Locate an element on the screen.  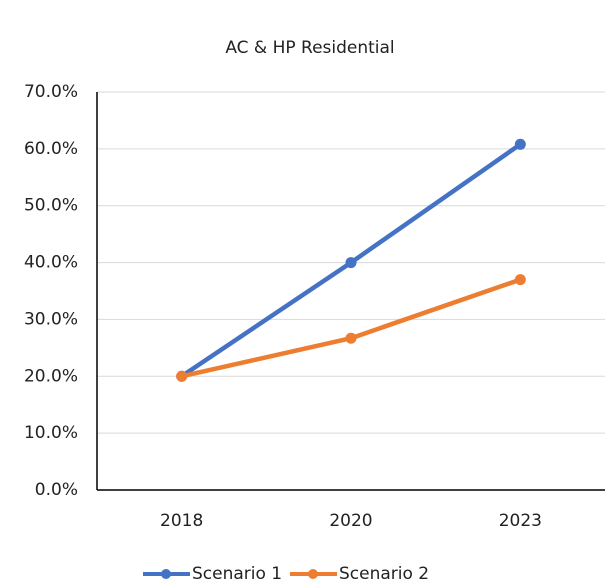
y-tick-label: 70.0% is located at coordinates (51, 92).